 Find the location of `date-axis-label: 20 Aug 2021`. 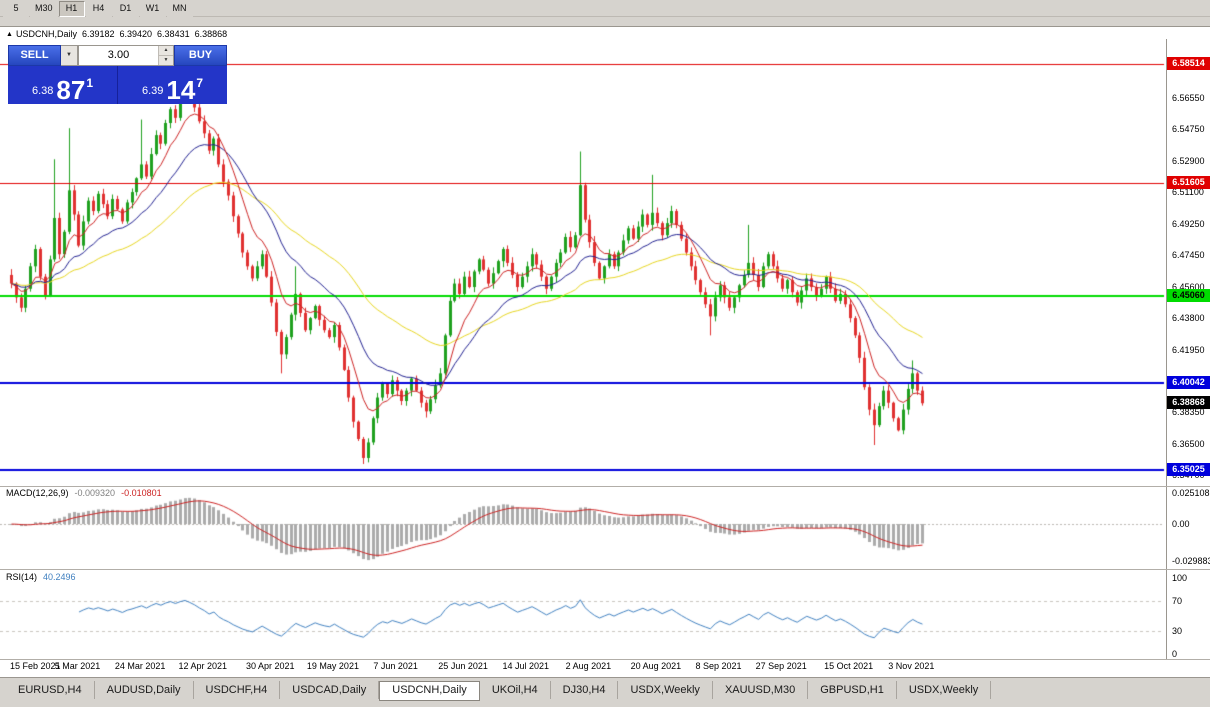

date-axis-label: 20 Aug 2021 is located at coordinates (656, 666).